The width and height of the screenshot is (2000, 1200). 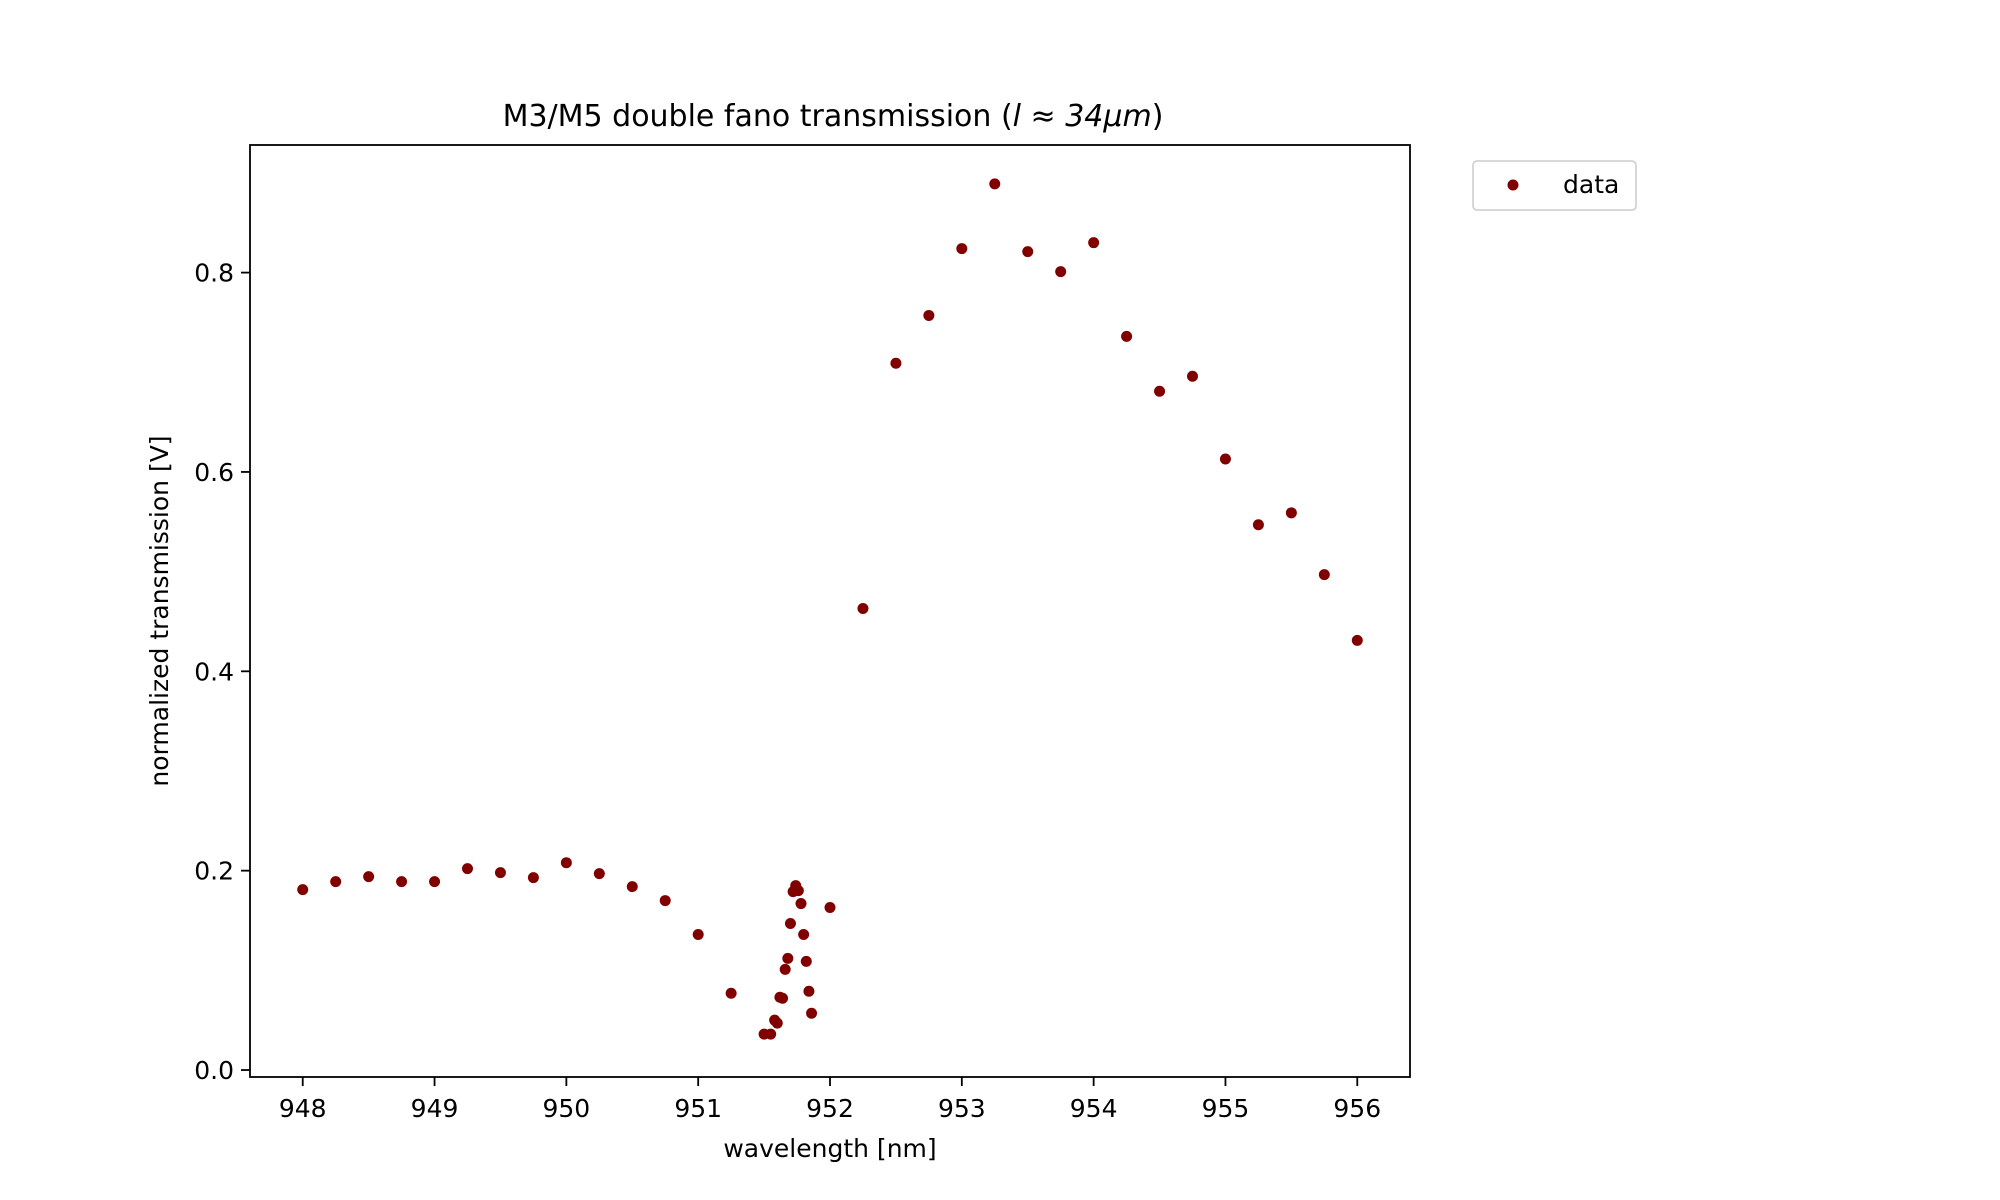 I want to click on x-tick-label: 952, so click(x=830, y=1108).